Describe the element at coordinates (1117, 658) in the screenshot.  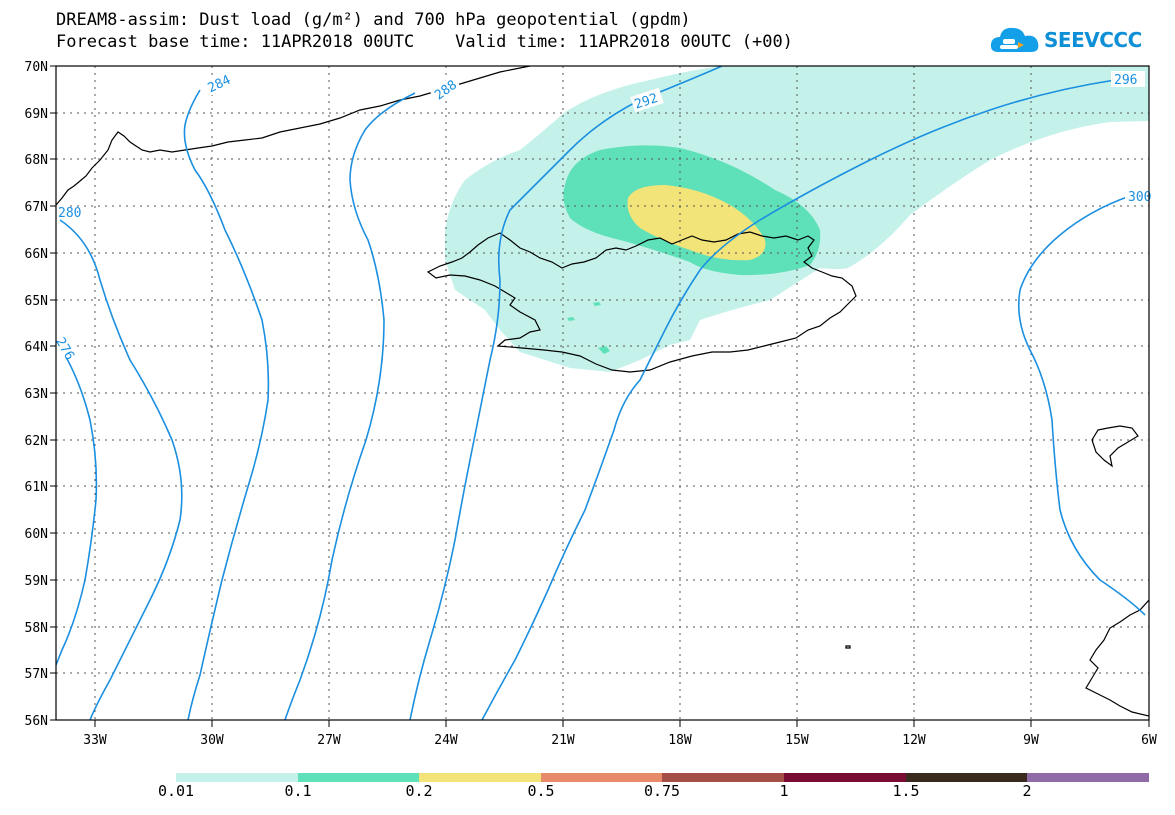
I see `scotland-coast` at that location.